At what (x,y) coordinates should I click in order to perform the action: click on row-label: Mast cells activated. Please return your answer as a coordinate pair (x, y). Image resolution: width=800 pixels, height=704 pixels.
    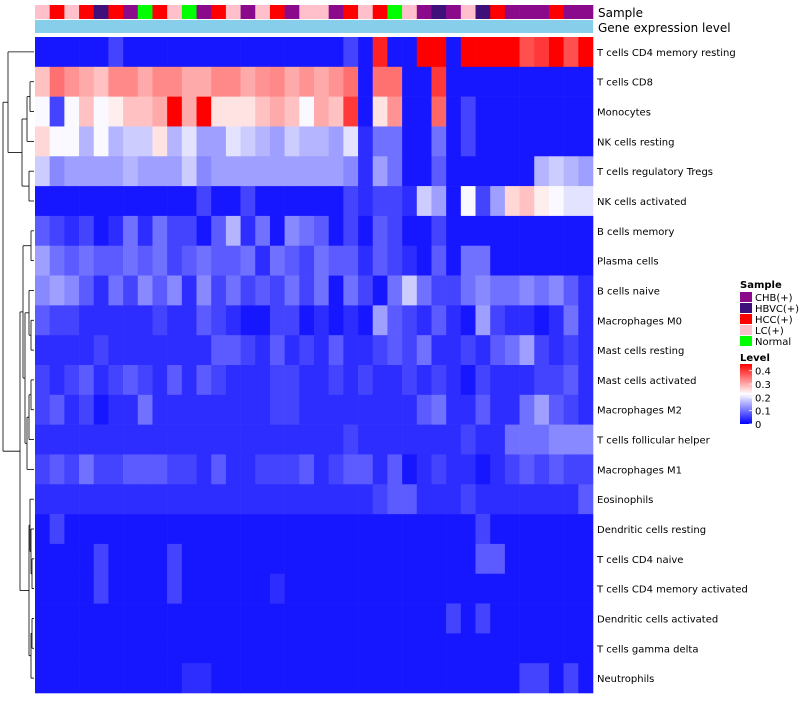
    Looking at the image, I should click on (646, 381).